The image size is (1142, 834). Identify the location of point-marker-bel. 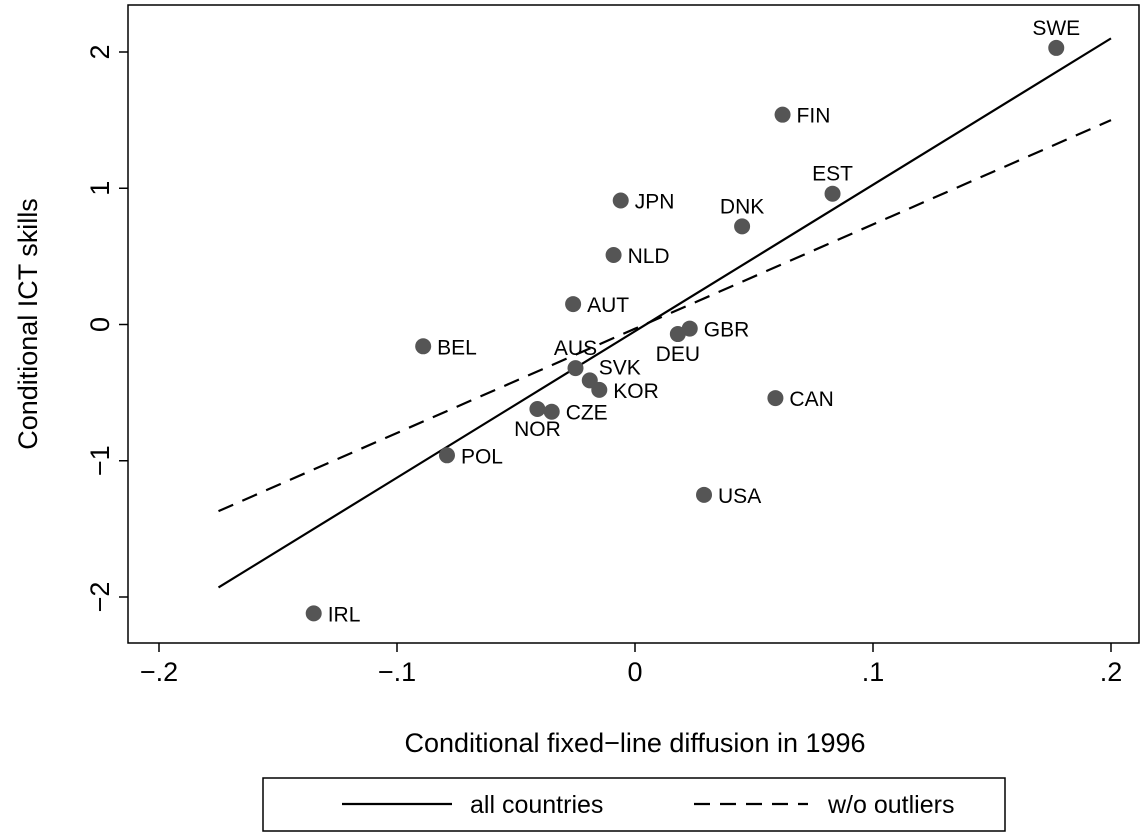
(423, 346).